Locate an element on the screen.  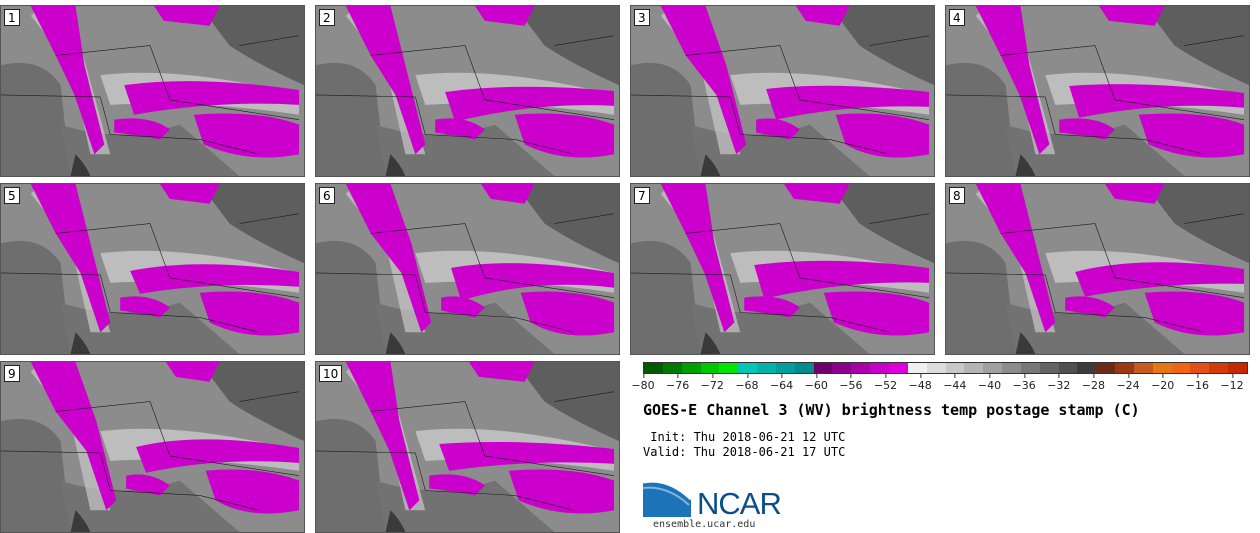
ncar-logo-icon is located at coordinates (668, 498).